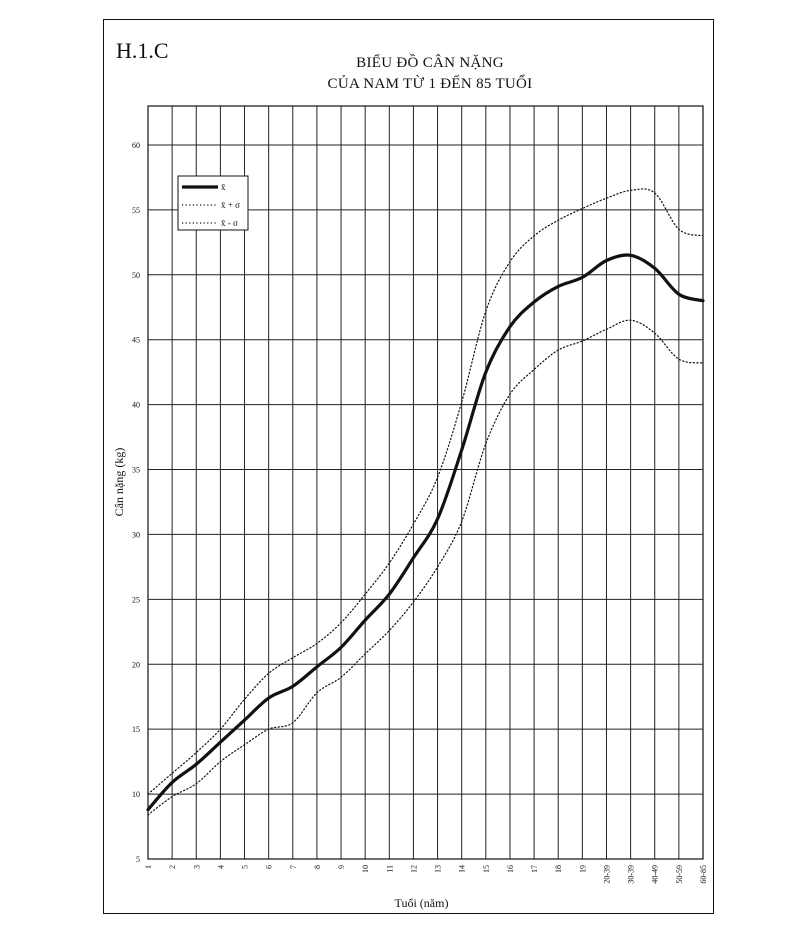 Image resolution: width=809 pixels, height=952 pixels. Describe the element at coordinates (430, 63) in the screenshot. I see `chart-title: BIỂU ĐỒ CÂN NẶNG` at that location.